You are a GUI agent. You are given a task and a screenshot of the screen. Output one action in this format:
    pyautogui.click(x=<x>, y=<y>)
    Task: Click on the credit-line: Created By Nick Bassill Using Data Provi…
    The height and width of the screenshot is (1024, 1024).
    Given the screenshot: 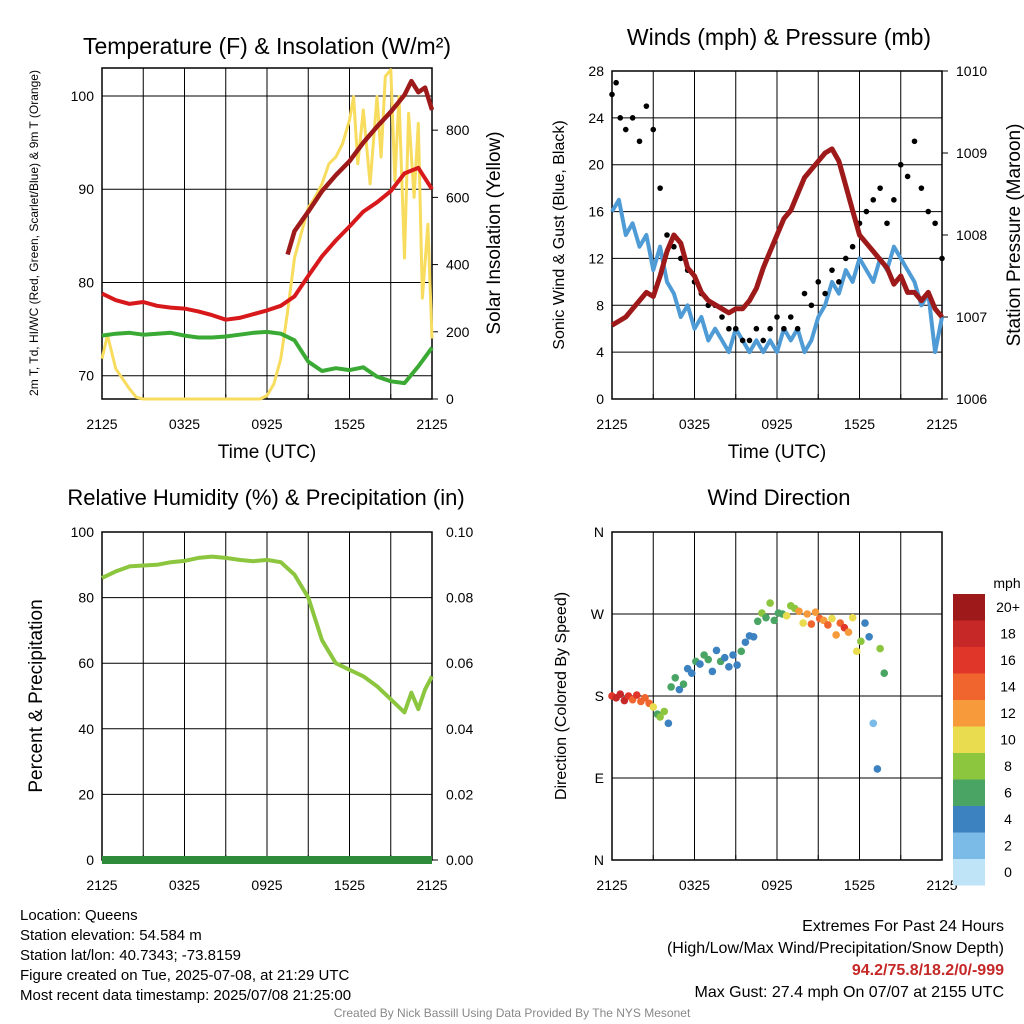 What is the action you would take?
    pyautogui.click(x=512, y=1013)
    